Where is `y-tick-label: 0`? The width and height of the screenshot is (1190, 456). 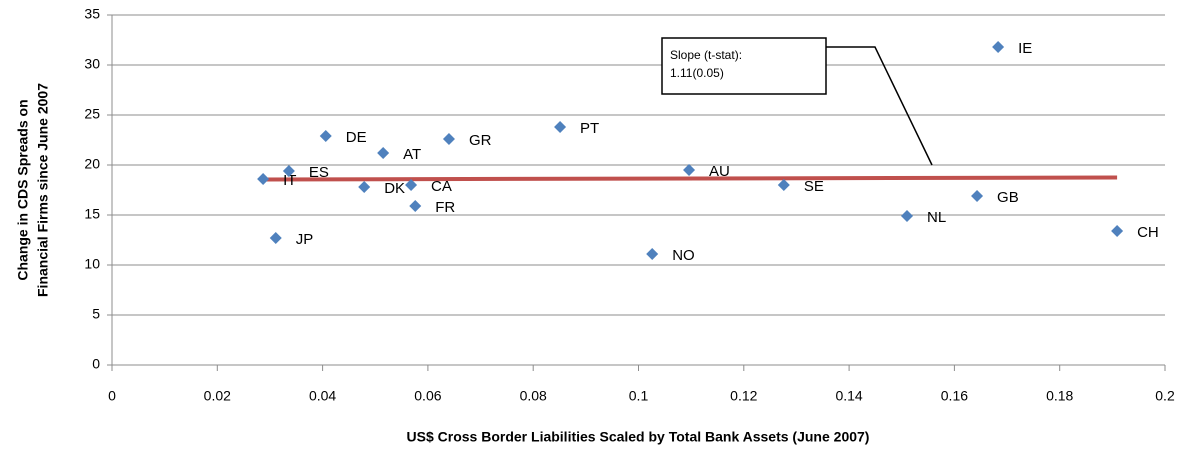 y-tick-label: 0 is located at coordinates (96, 364).